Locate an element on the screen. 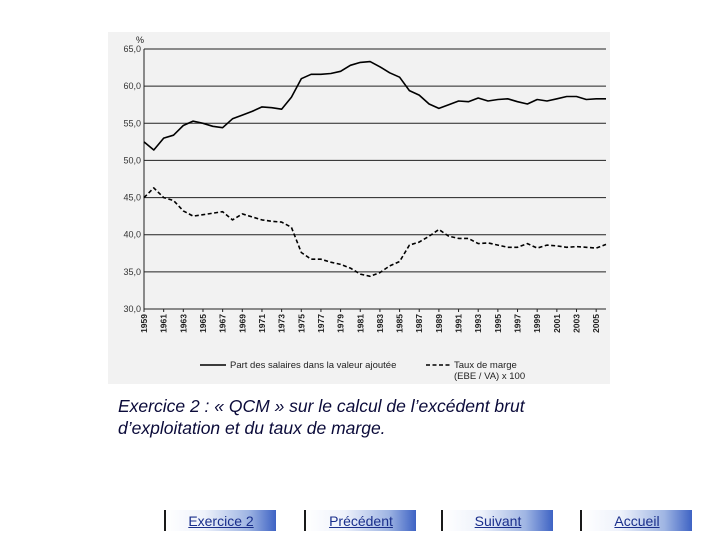 This screenshot has width=720, height=540. x-tick-label: 1975 is located at coordinates (301, 323).